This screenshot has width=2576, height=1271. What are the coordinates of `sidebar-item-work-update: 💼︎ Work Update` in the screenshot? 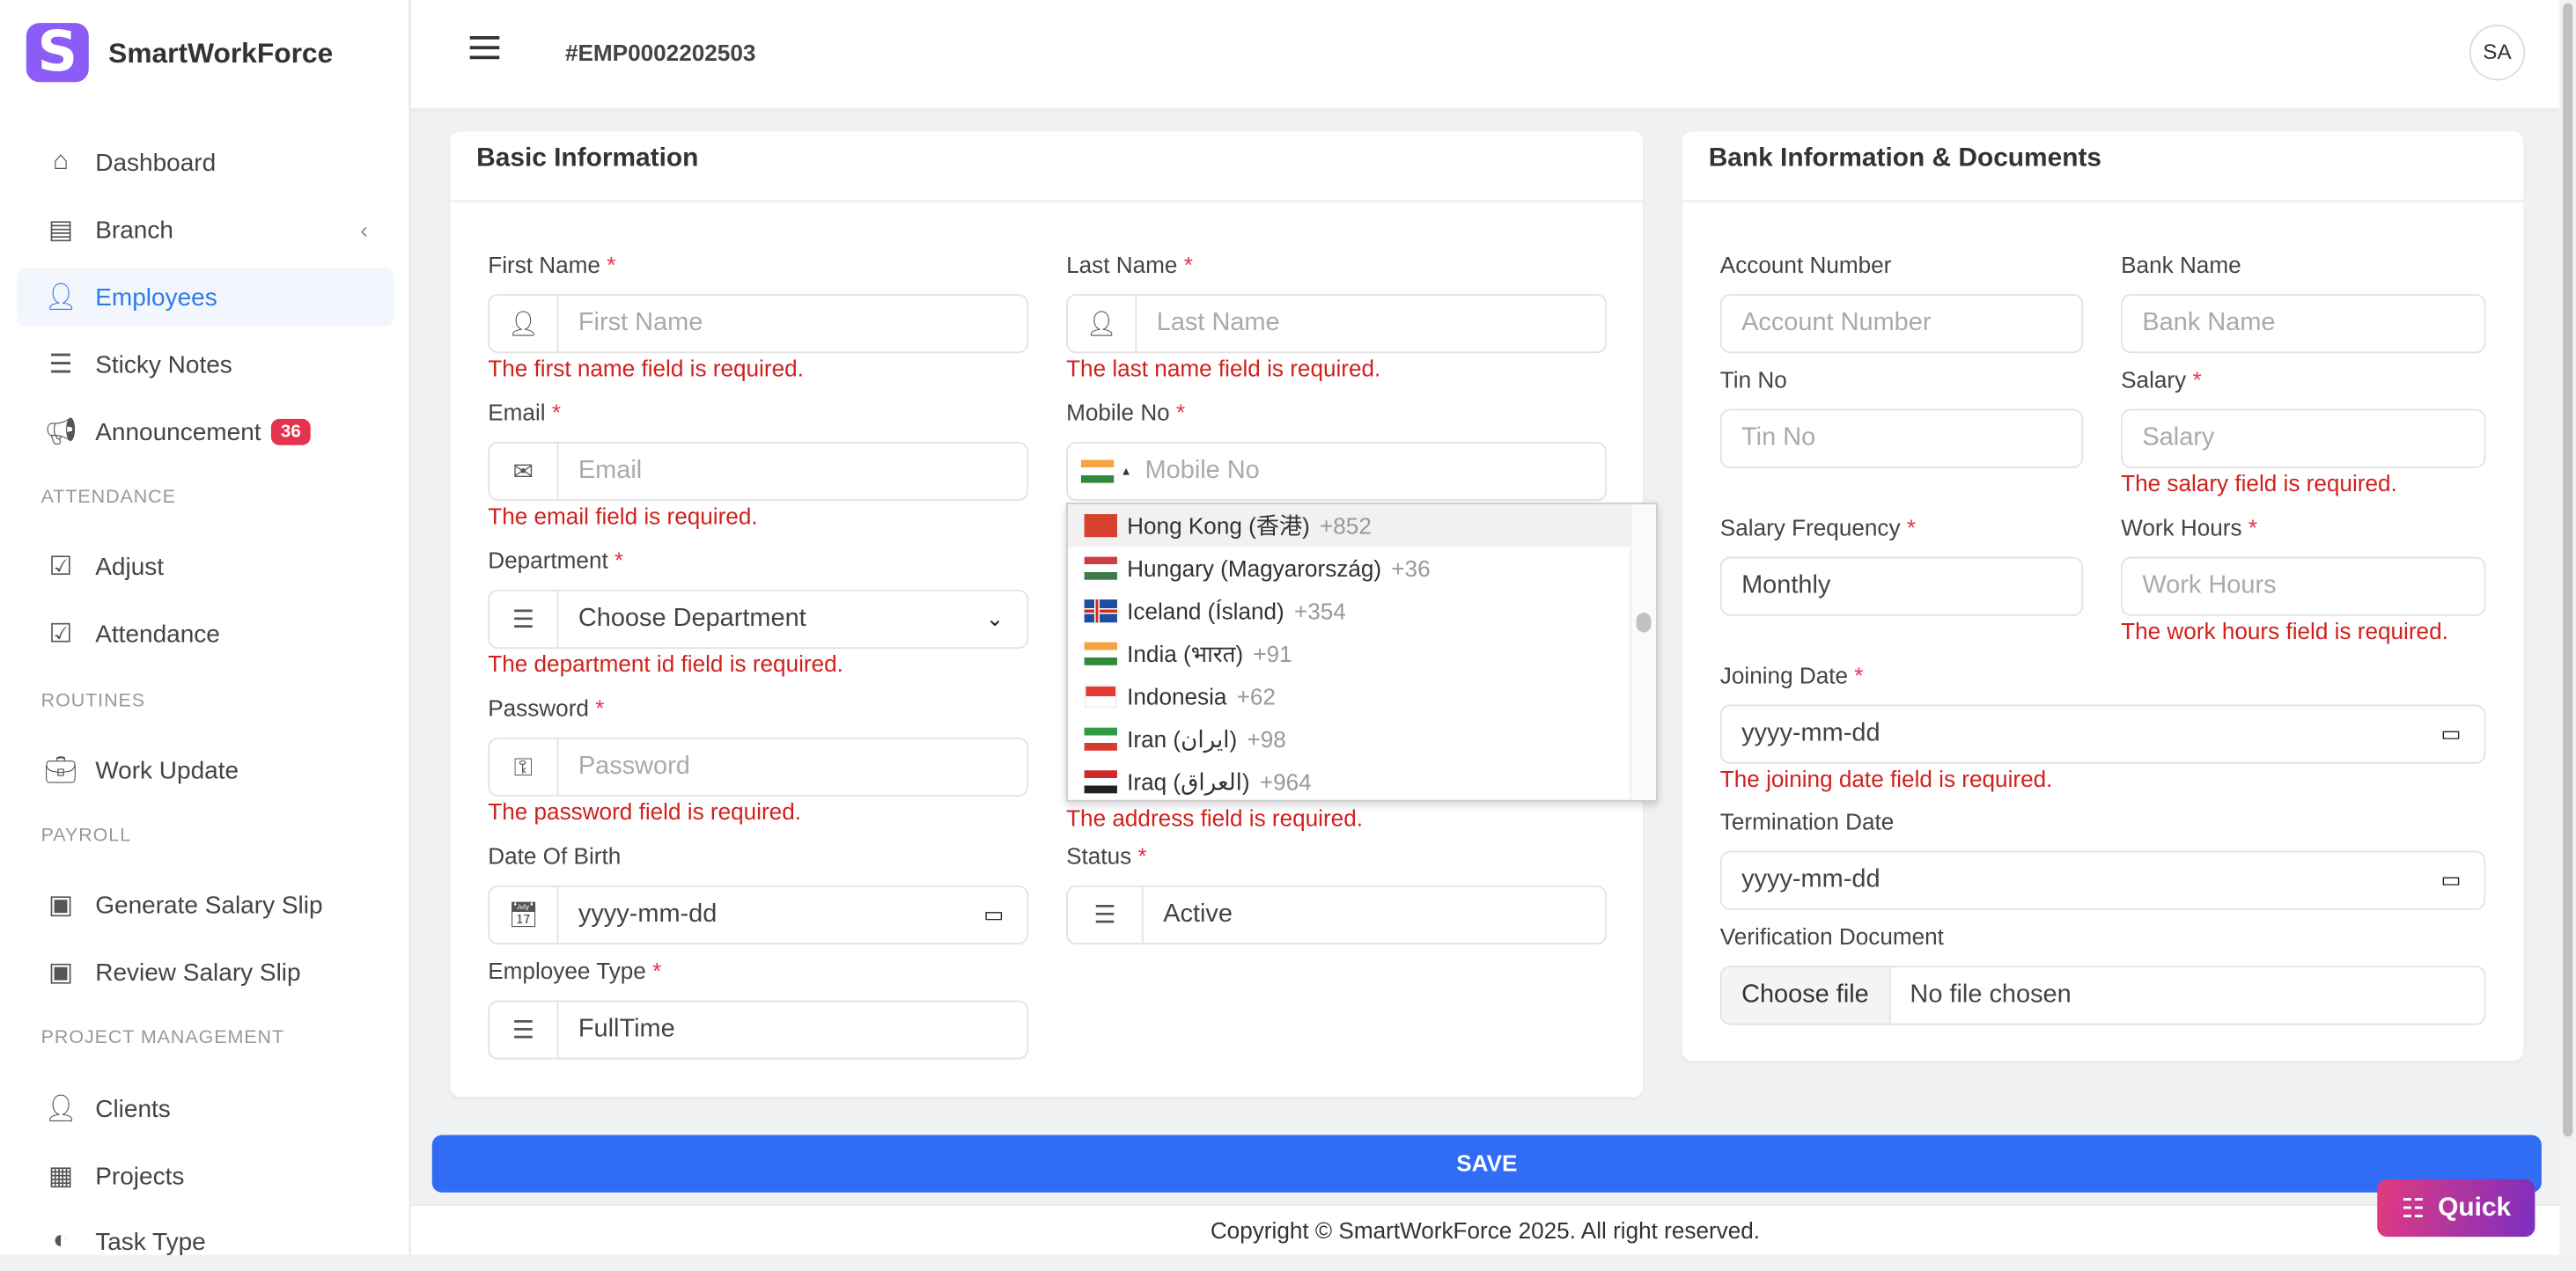 It's located at (206, 771).